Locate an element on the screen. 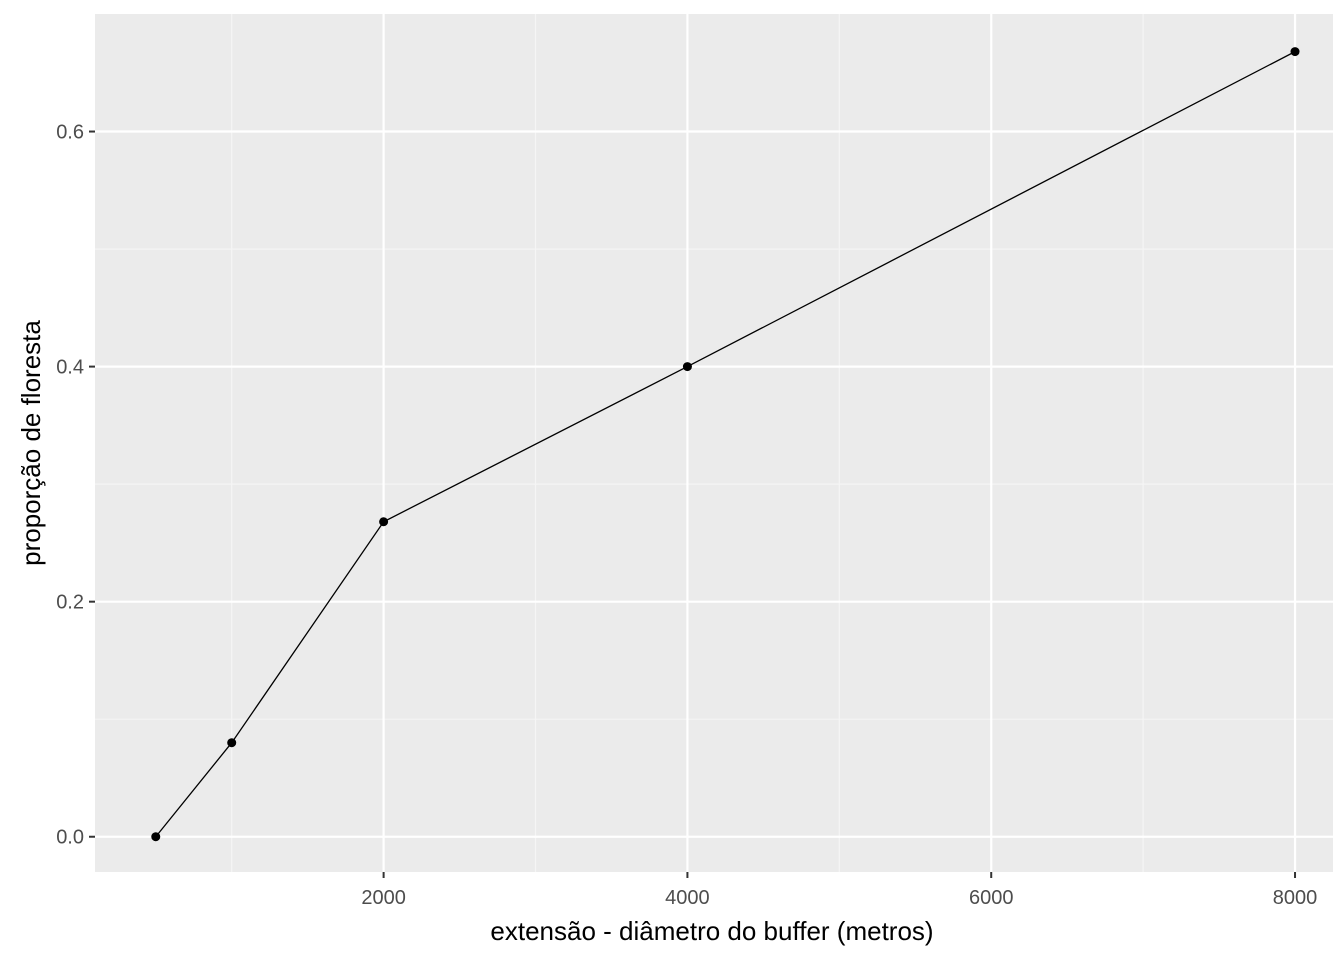 The image size is (1344, 960). y-tick-labels: 0.0 0.2 0.4 0.6 is located at coordinates (70, 485).